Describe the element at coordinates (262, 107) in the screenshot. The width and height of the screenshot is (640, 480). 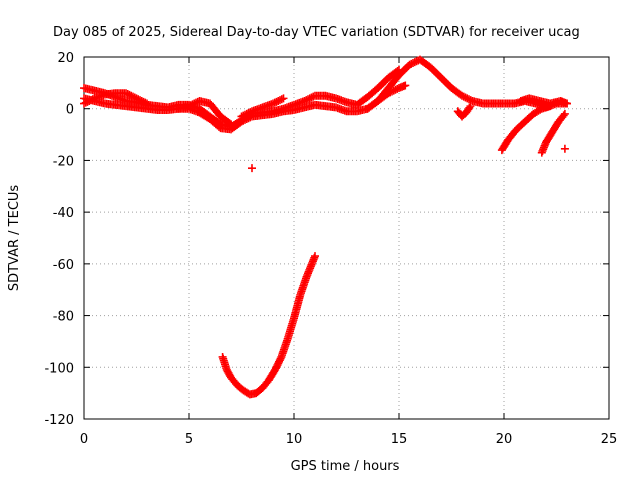
I see `series-arc-7.5-9.5` at that location.